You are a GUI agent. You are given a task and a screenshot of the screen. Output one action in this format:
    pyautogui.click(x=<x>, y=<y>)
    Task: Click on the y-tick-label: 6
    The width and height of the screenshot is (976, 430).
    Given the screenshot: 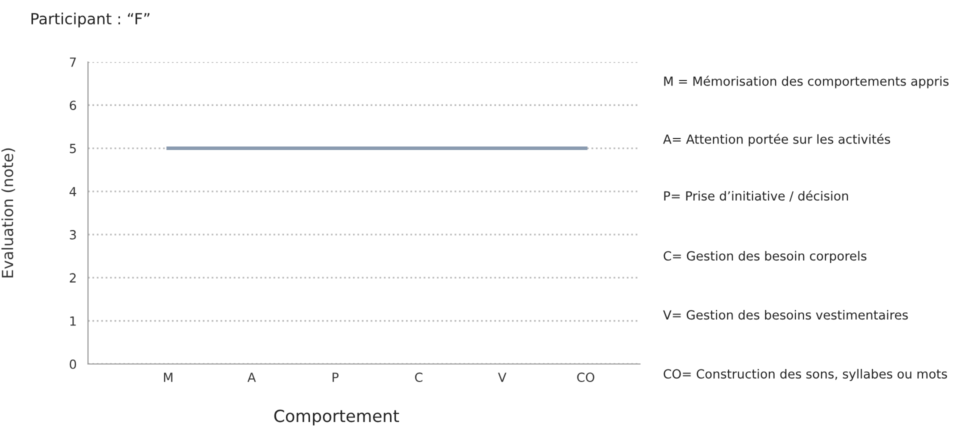 What is the action you would take?
    pyautogui.click(x=73, y=105)
    